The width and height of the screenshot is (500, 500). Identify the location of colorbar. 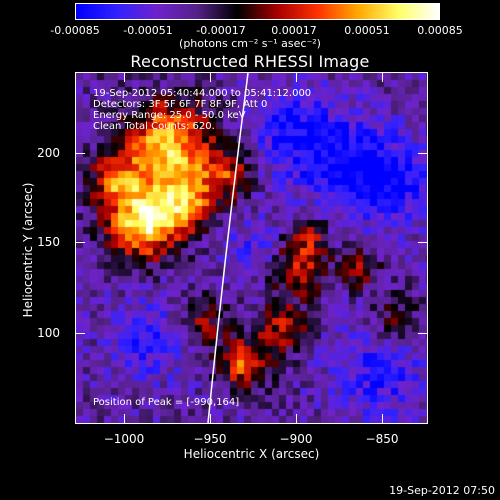
(257, 11).